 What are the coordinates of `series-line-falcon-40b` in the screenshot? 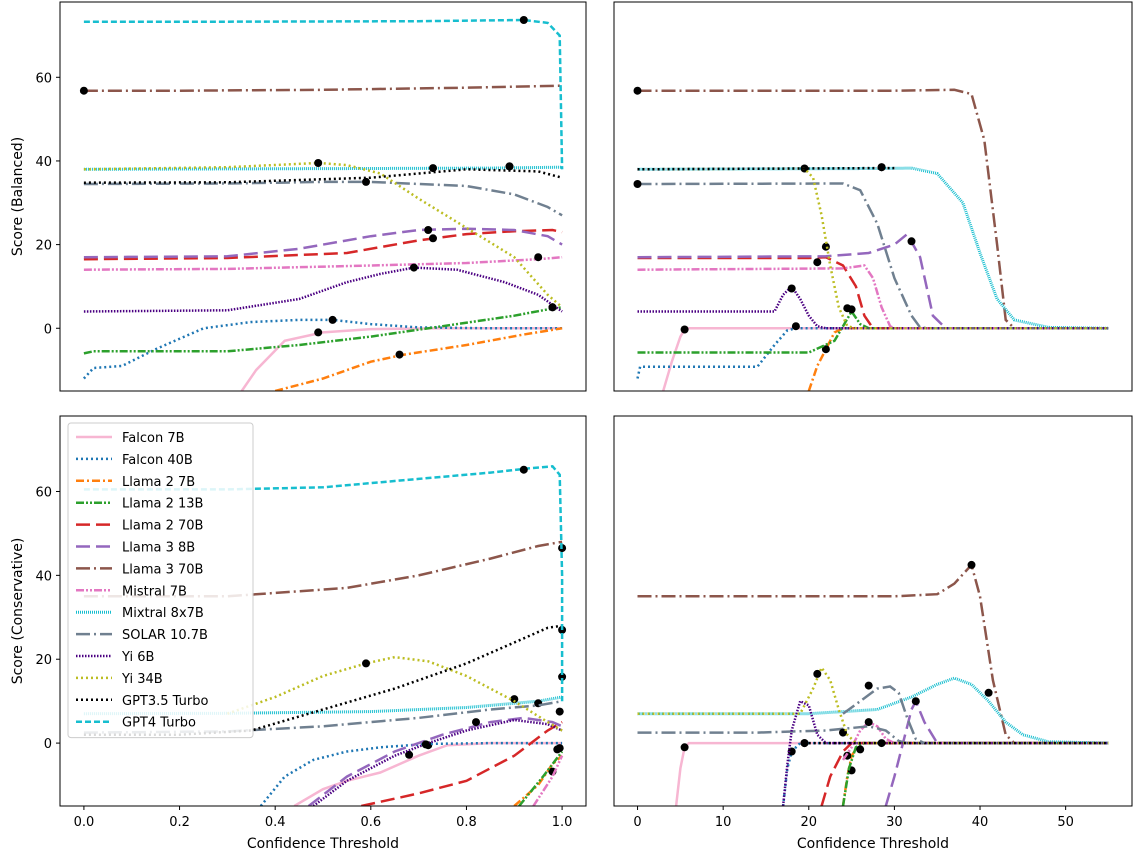 It's located at (322, 349).